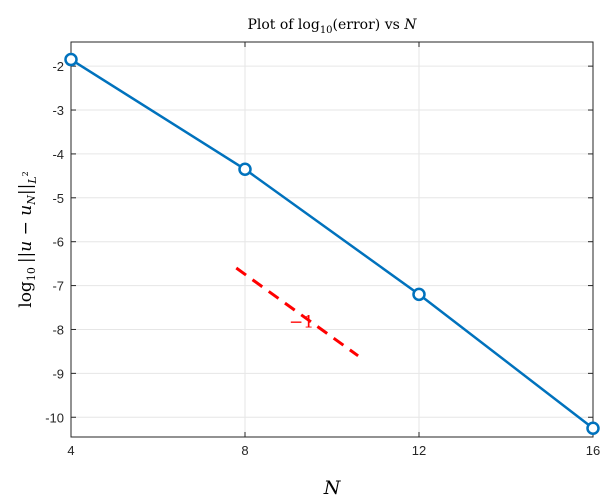 This screenshot has height=501, width=605. What do you see at coordinates (593, 450) in the screenshot?
I see `x-tick-label: 16` at bounding box center [593, 450].